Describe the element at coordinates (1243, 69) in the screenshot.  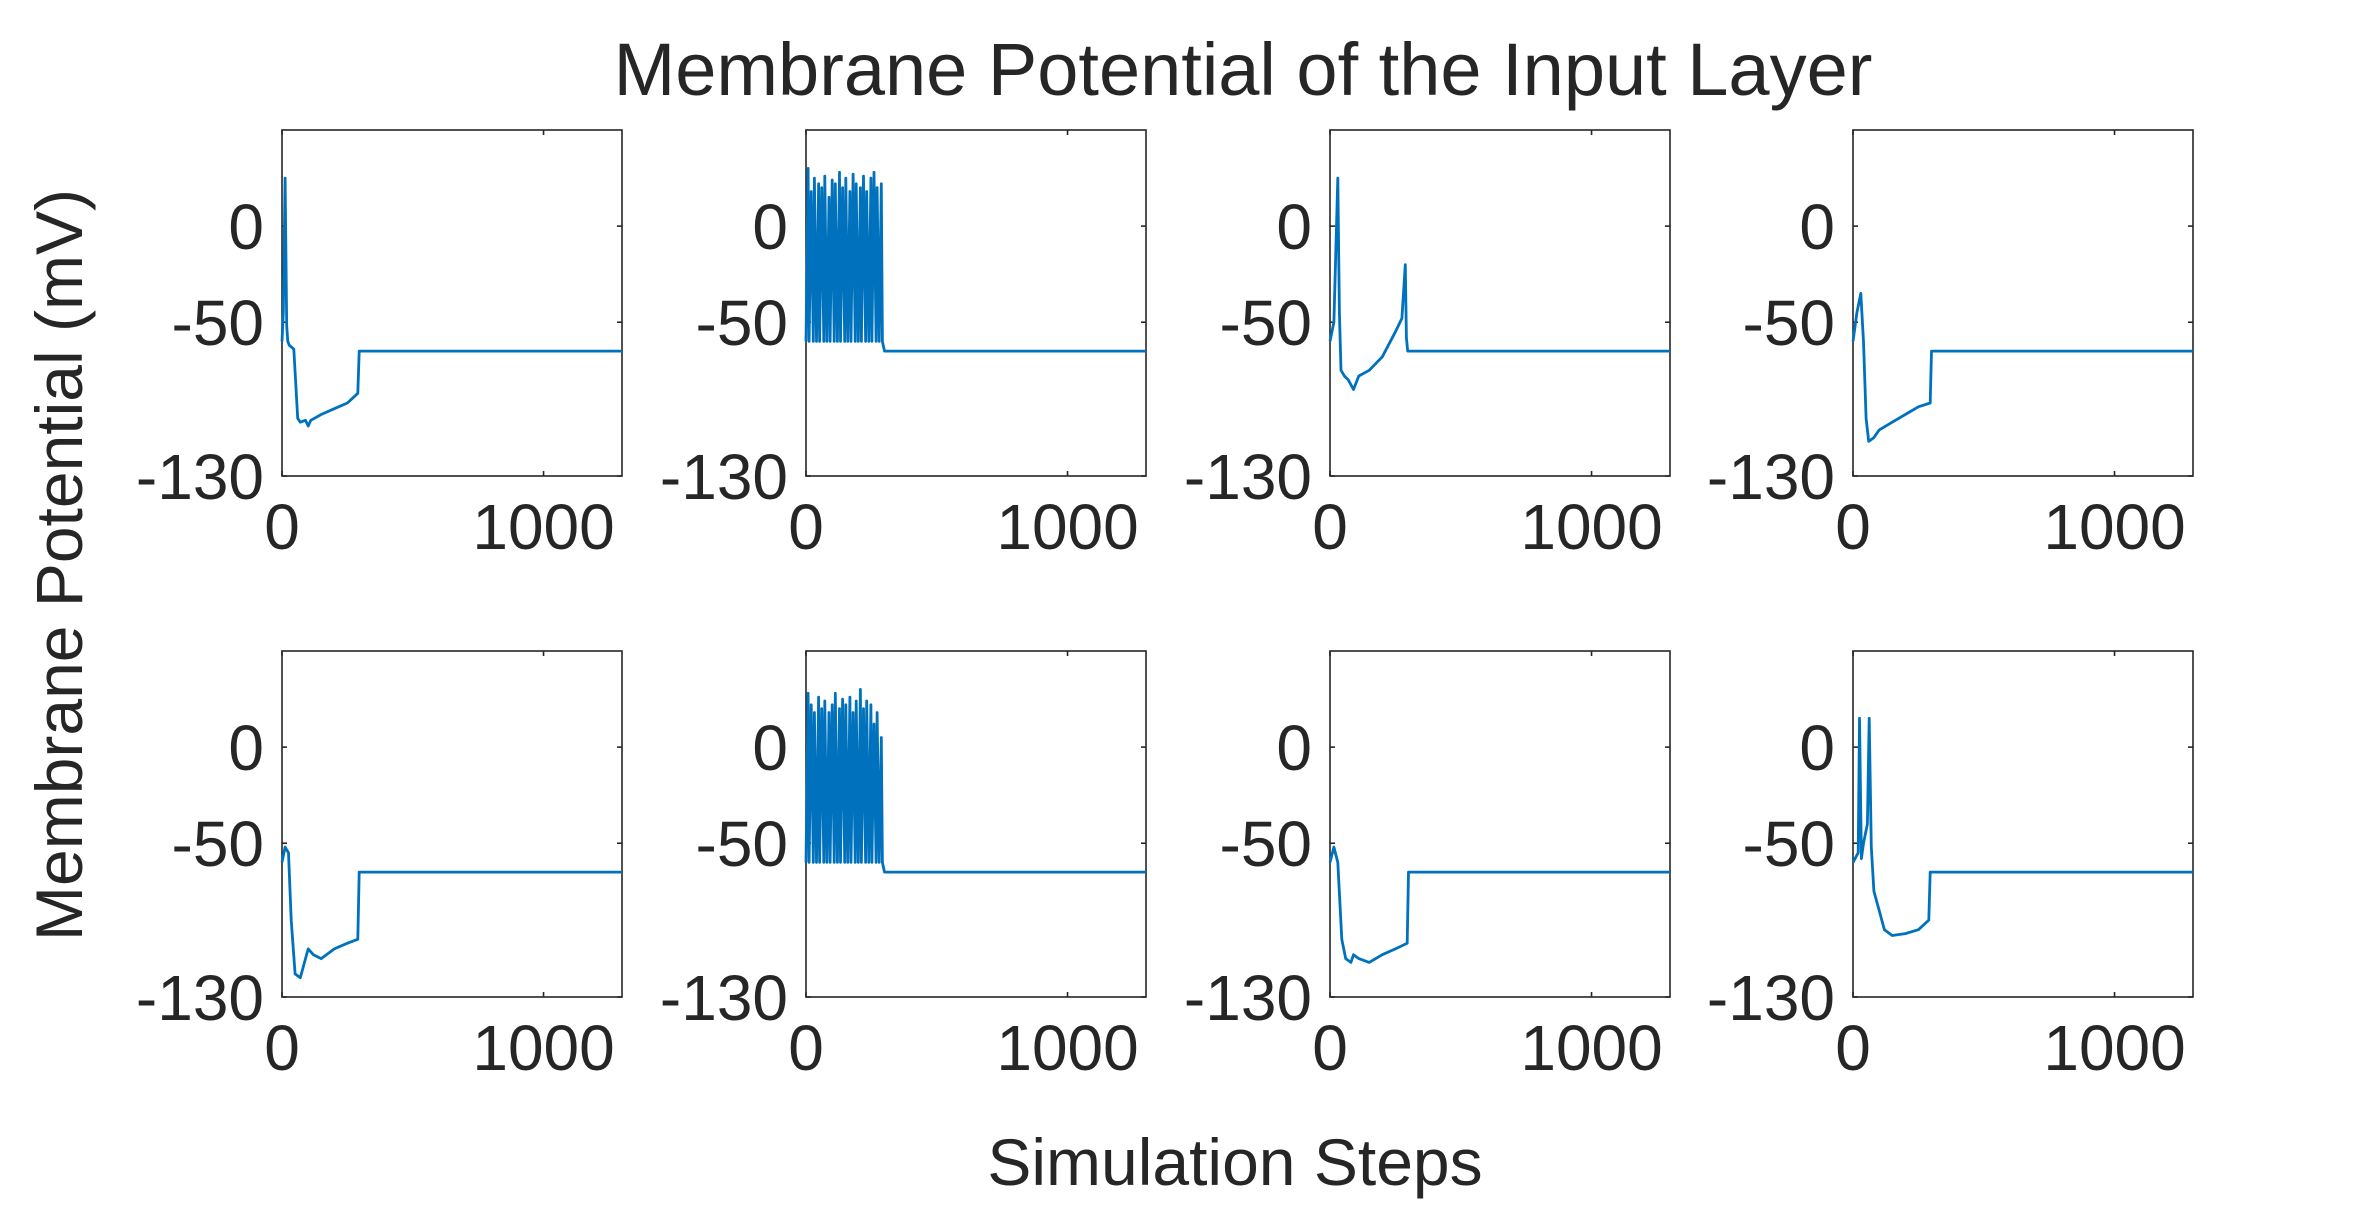
I see `chart-title: Membrane Potential of the Input Layer` at that location.